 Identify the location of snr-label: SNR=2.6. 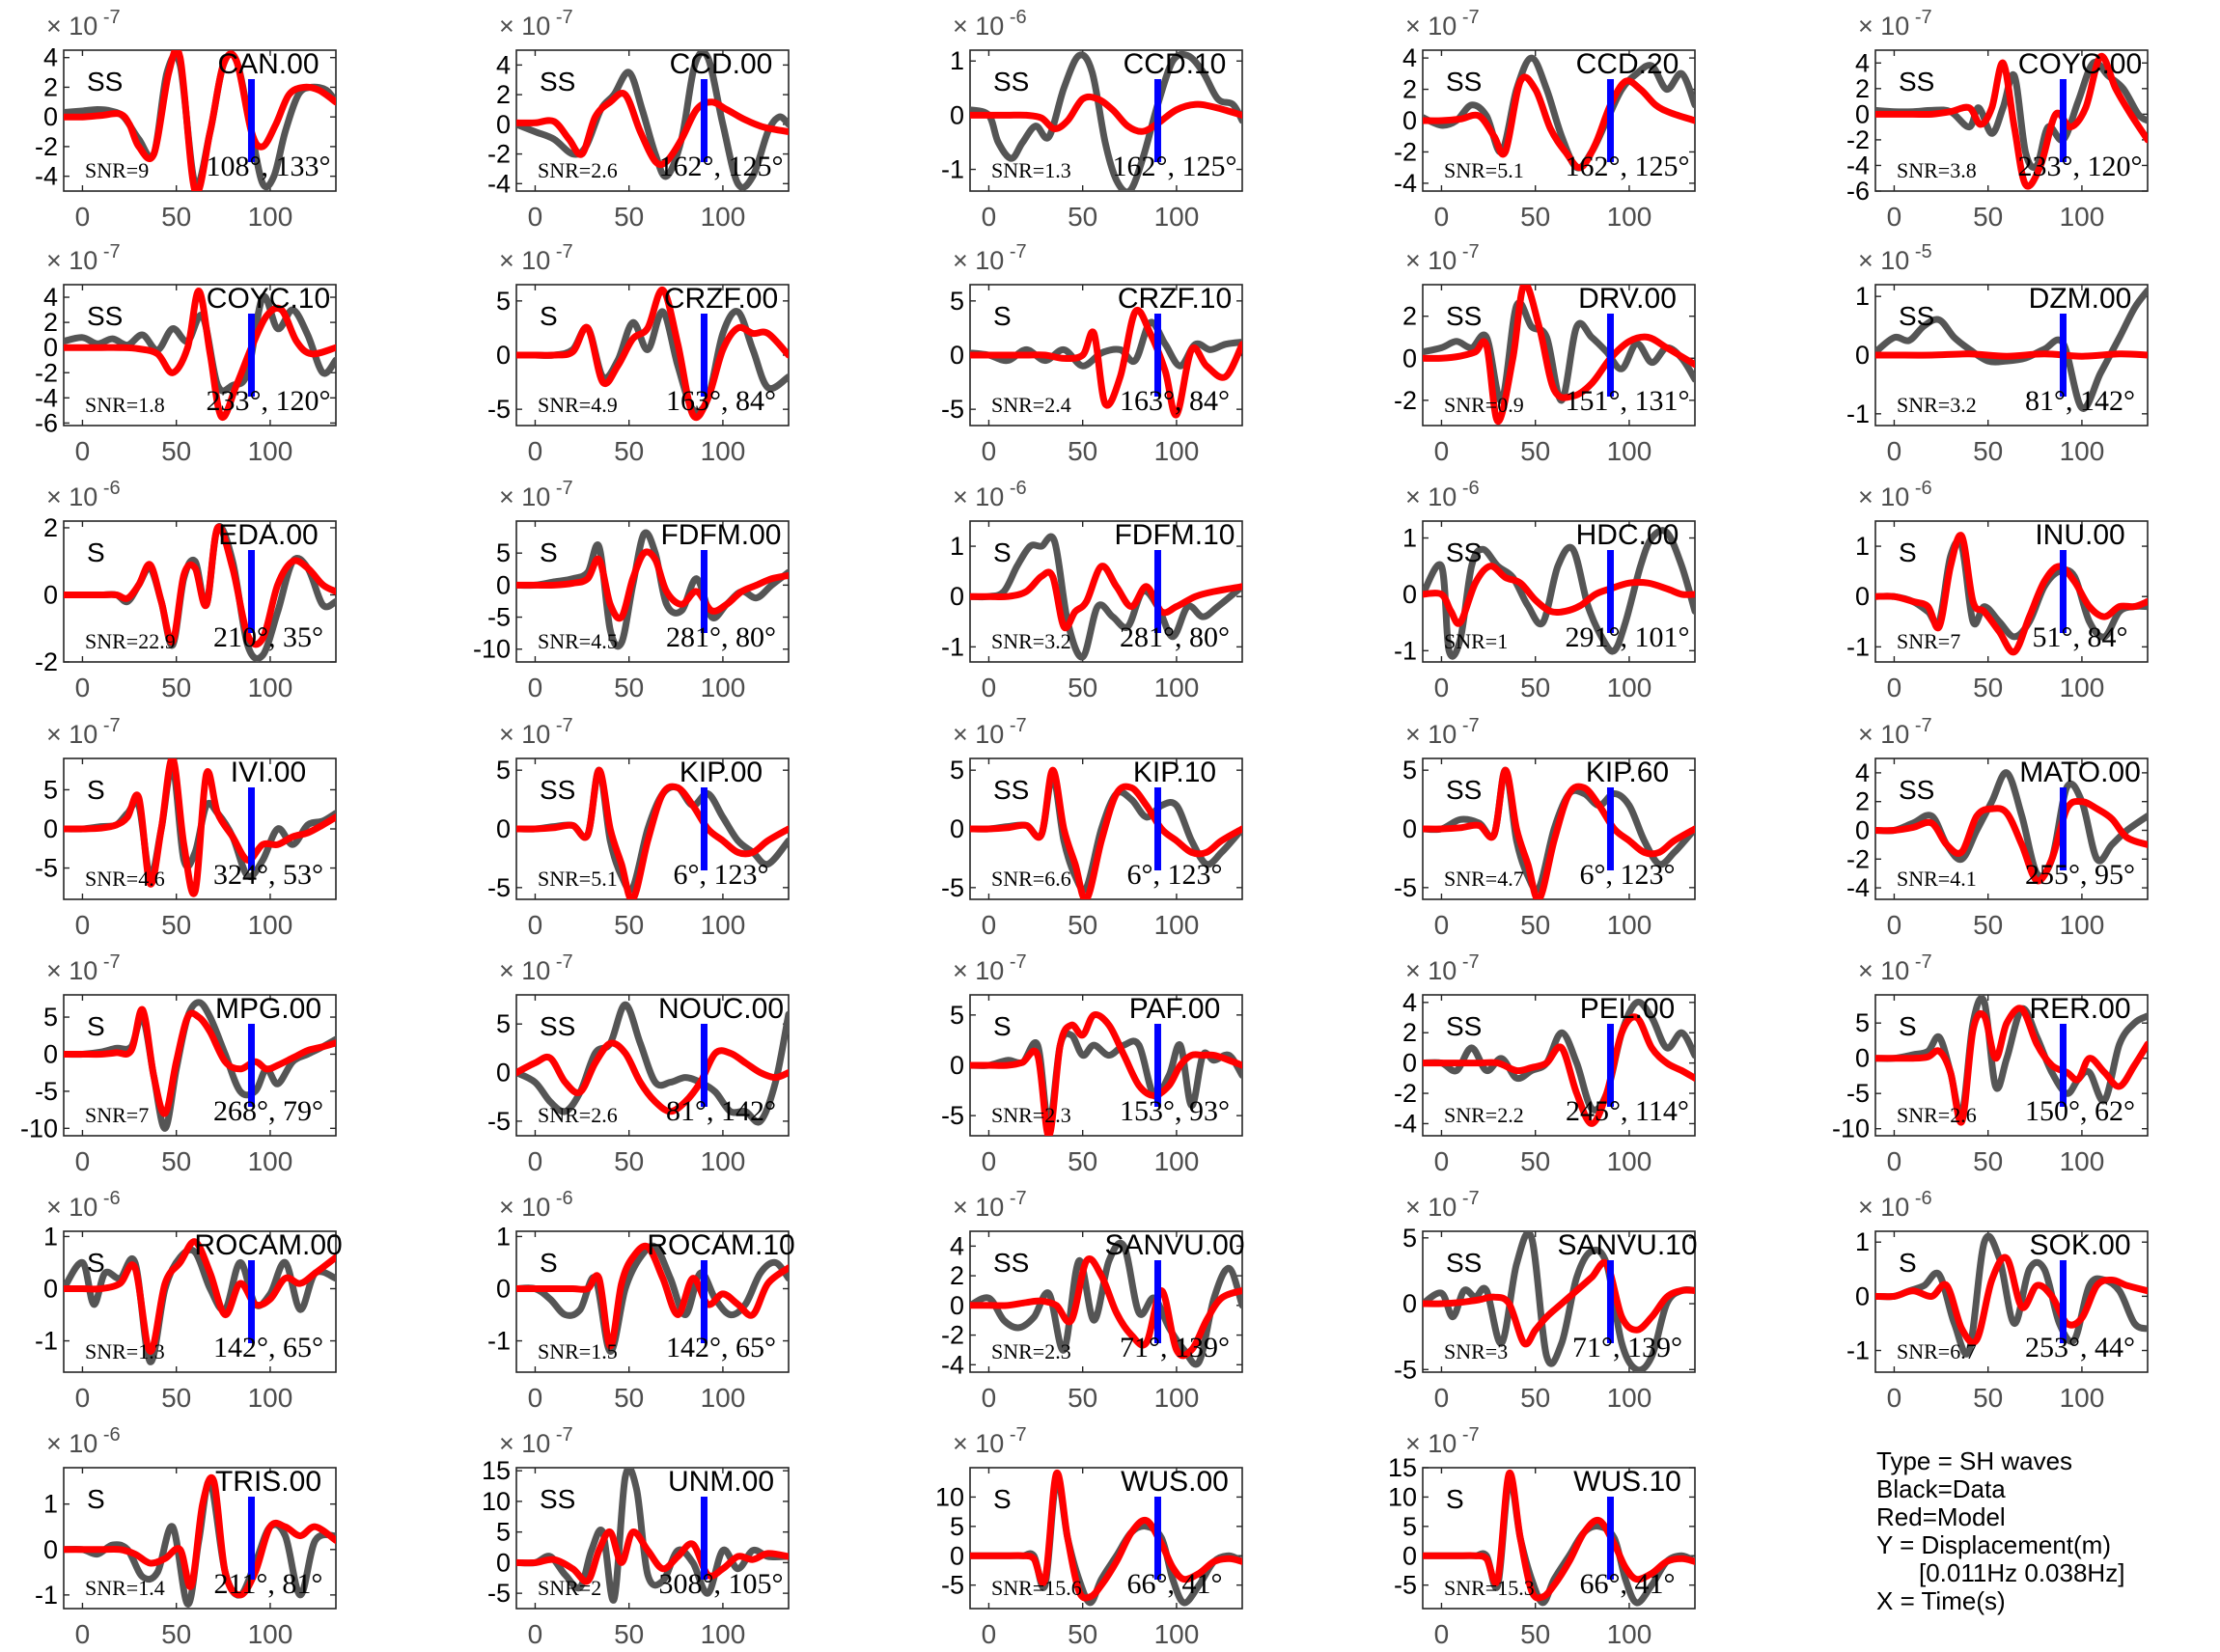
(1937, 1115).